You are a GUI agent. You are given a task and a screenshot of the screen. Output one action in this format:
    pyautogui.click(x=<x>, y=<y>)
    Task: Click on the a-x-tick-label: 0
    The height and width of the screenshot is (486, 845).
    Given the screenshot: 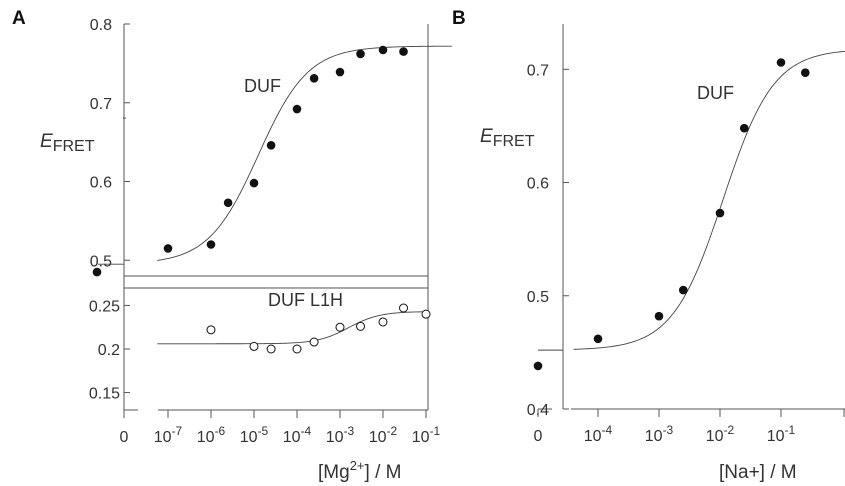 What is the action you would take?
    pyautogui.click(x=124, y=437)
    